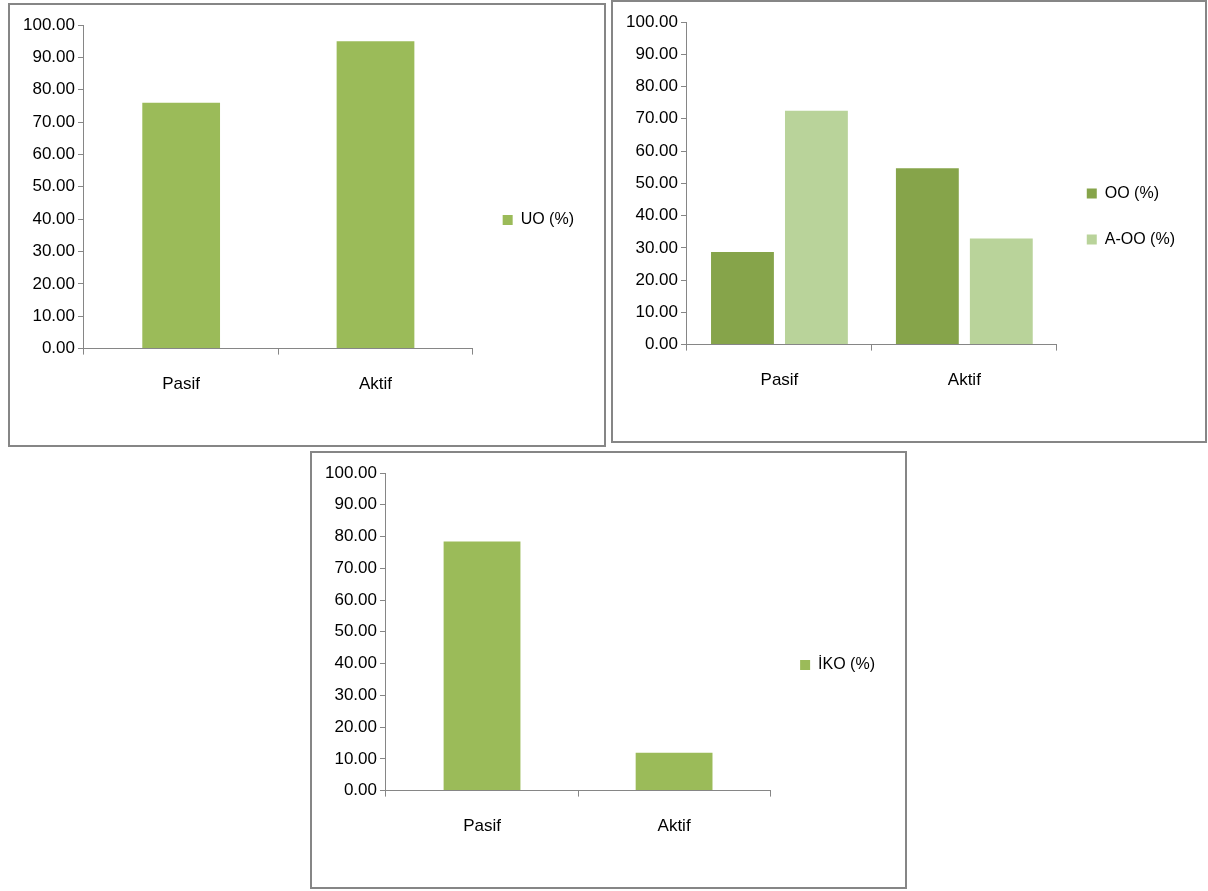  I want to click on legend-label: OO (%), so click(1131, 192).